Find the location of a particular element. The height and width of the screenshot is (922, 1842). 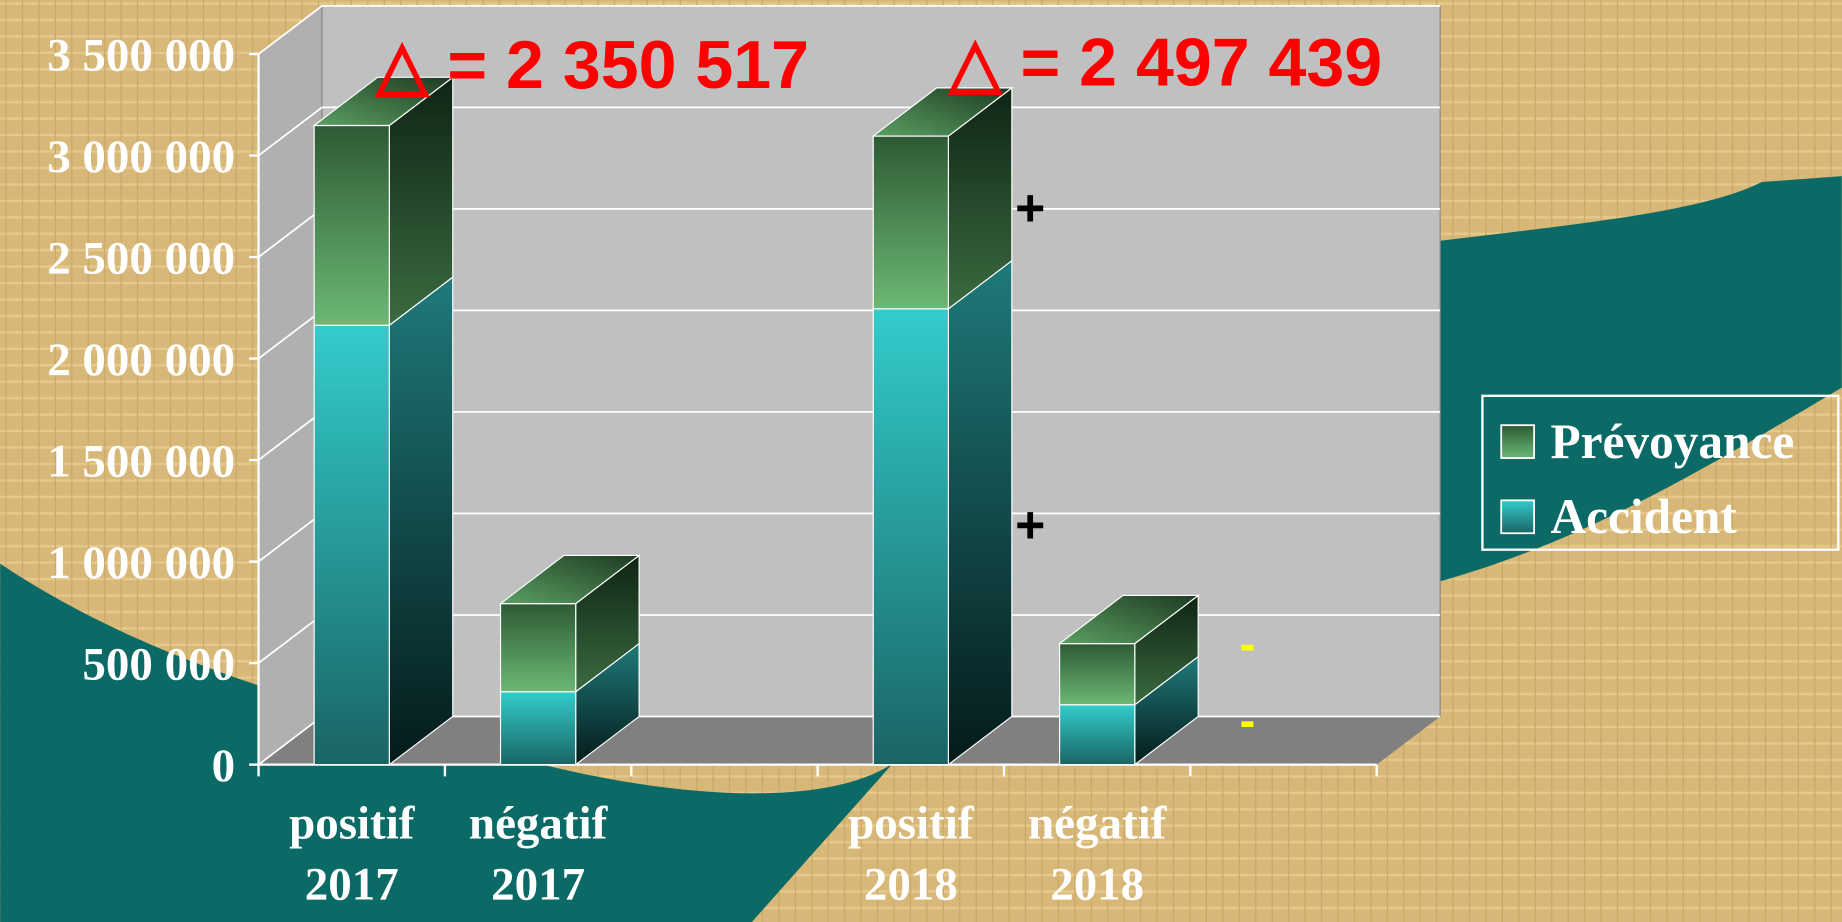

y-tick-label: 0 is located at coordinates (223, 766).